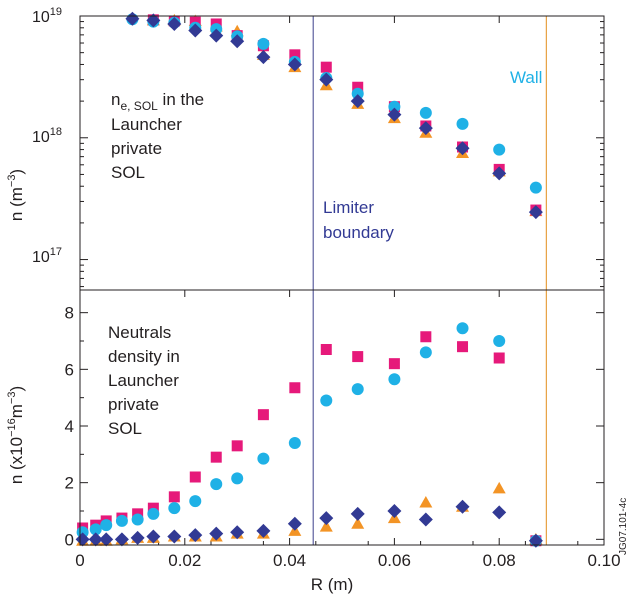 The height and width of the screenshot is (601, 633). I want to click on bottom-annotation-line5: SOL, so click(125, 428).